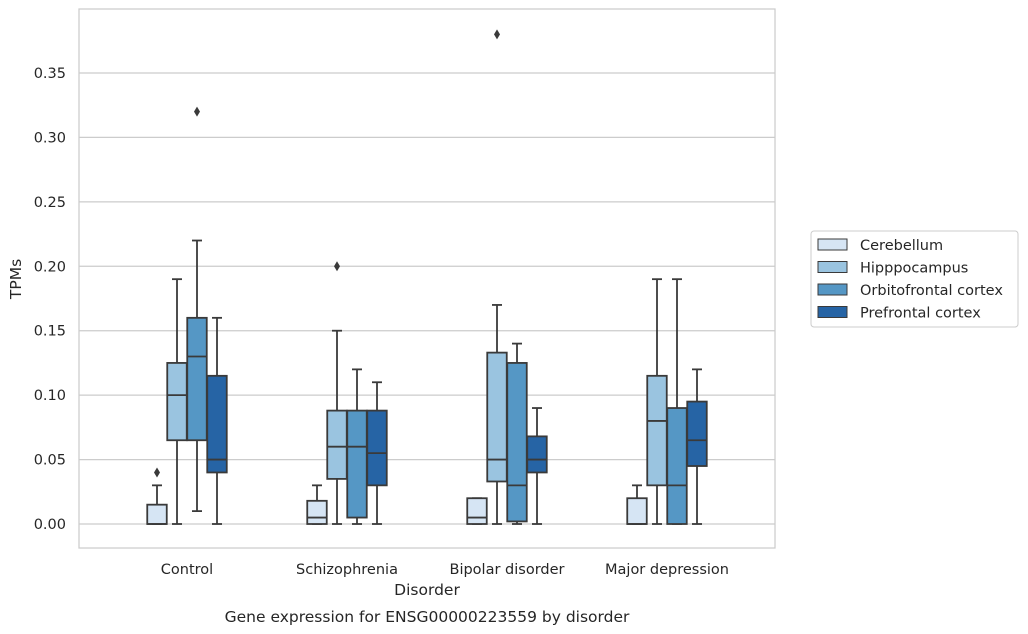 This screenshot has height=634, width=1028. Describe the element at coordinates (497, 277) in the screenshot. I see `box-hipppocampus` at that location.